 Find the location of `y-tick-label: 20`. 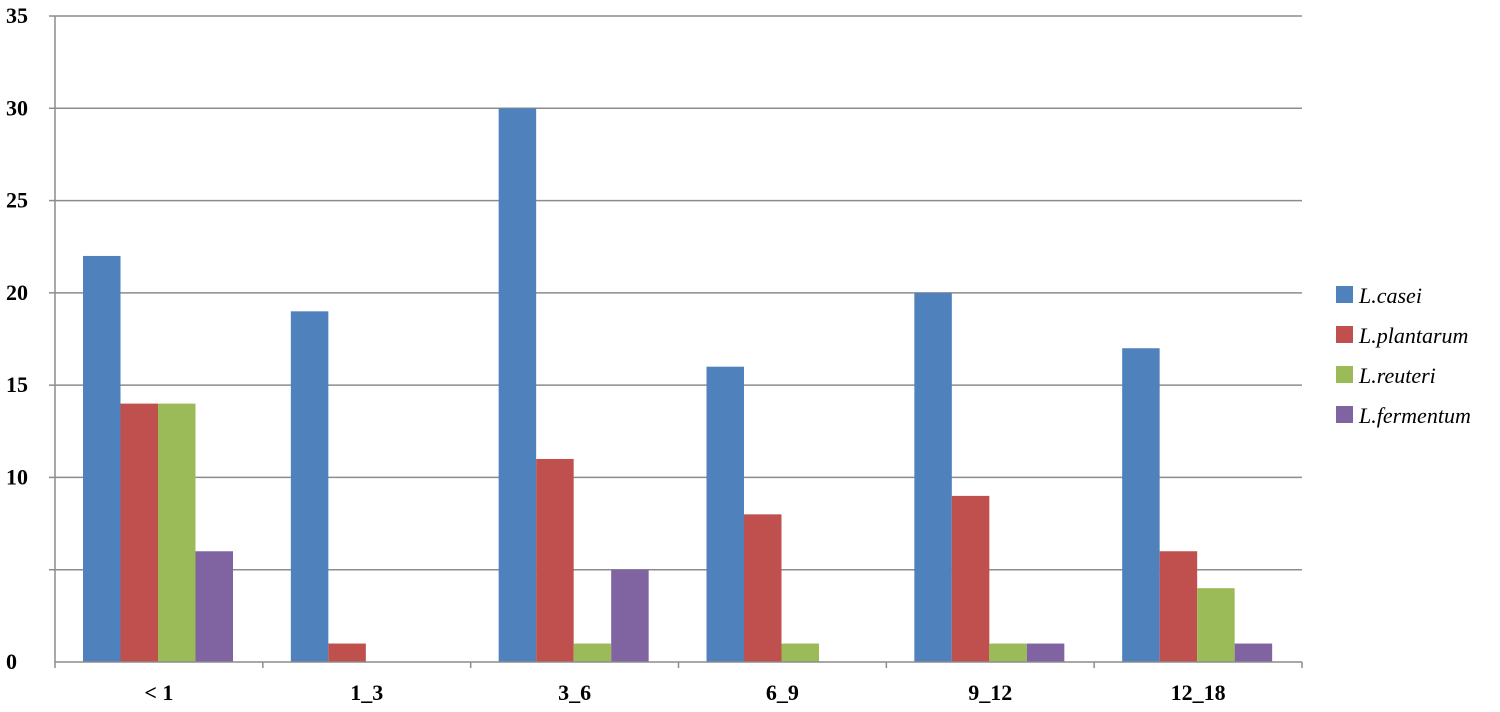

y-tick-label: 20 is located at coordinates (17, 292).